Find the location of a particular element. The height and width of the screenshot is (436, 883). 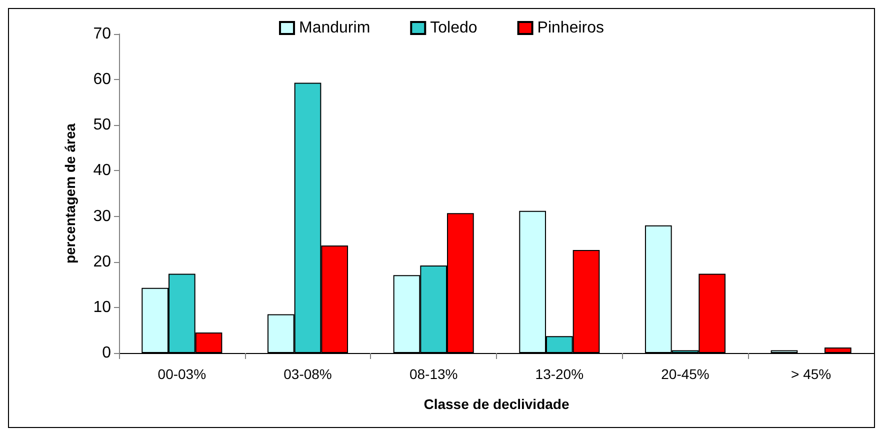

y-tick-label: 50 is located at coordinates (102, 125).